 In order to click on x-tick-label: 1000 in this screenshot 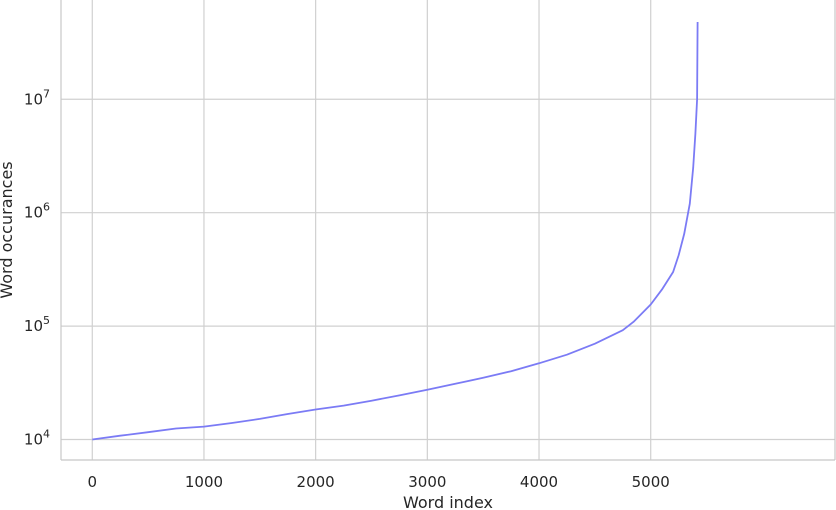, I will do `click(204, 482)`.